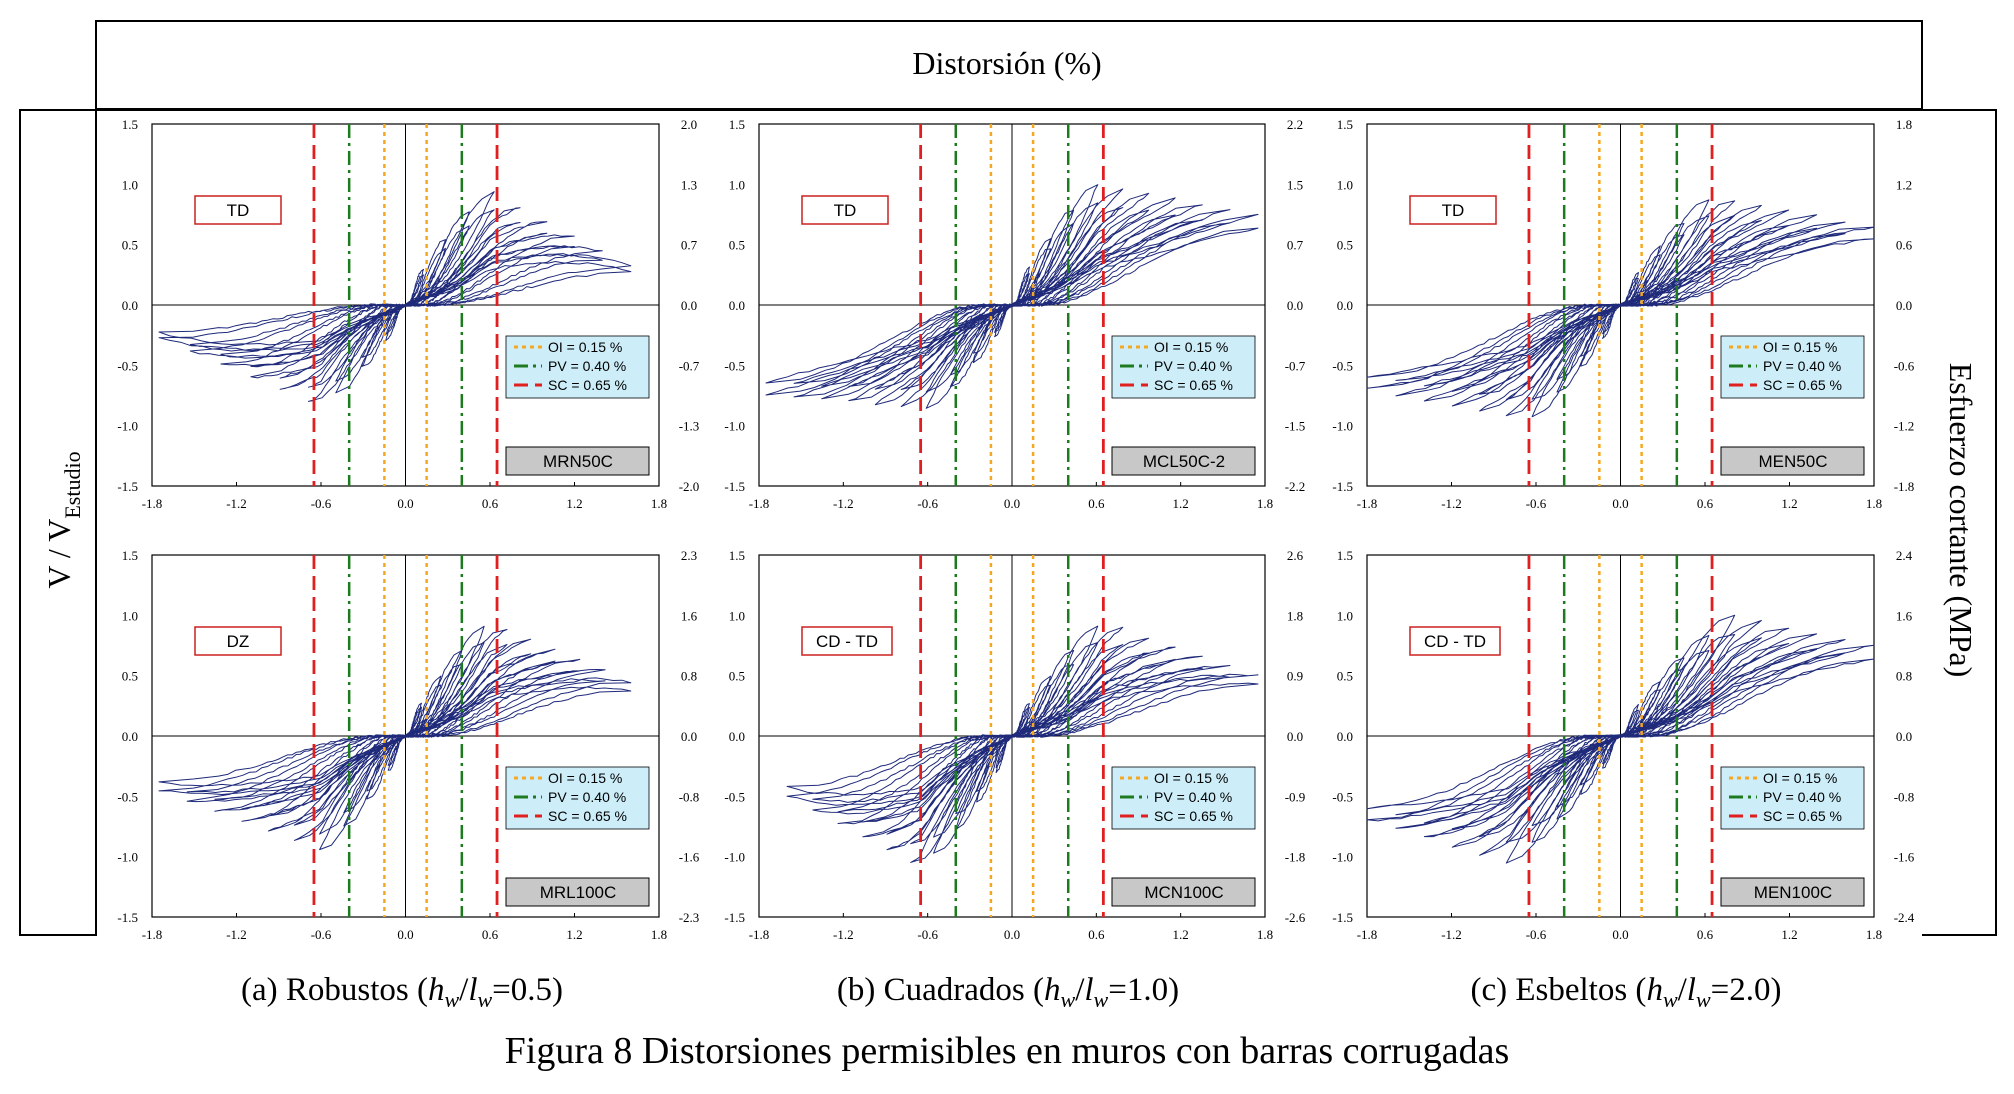 This screenshot has height=1094, width=2014. Describe the element at coordinates (1295, 796) in the screenshot. I see `y2-tick-label: -0.9` at that location.